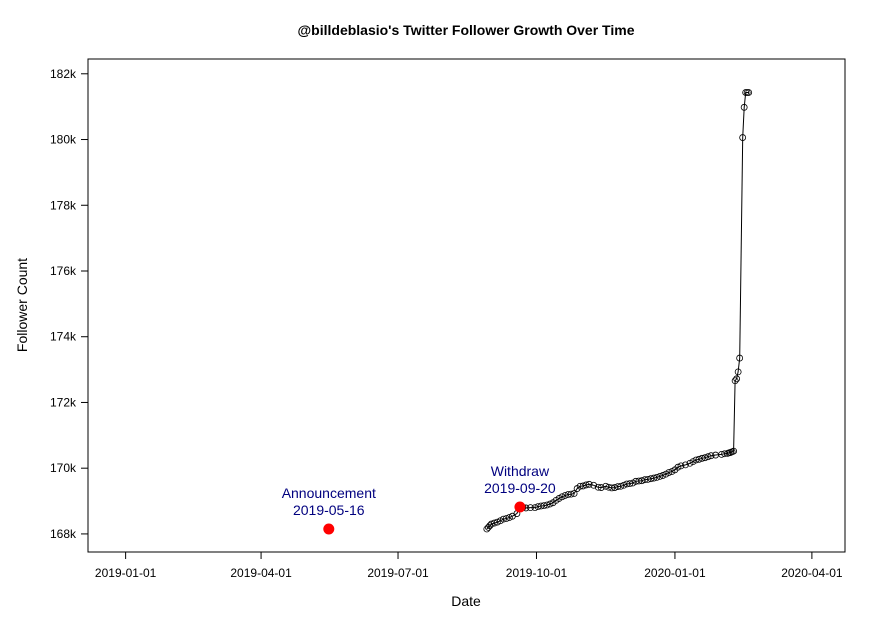  I want to click on y-tick-label: 170k, so click(63, 468).